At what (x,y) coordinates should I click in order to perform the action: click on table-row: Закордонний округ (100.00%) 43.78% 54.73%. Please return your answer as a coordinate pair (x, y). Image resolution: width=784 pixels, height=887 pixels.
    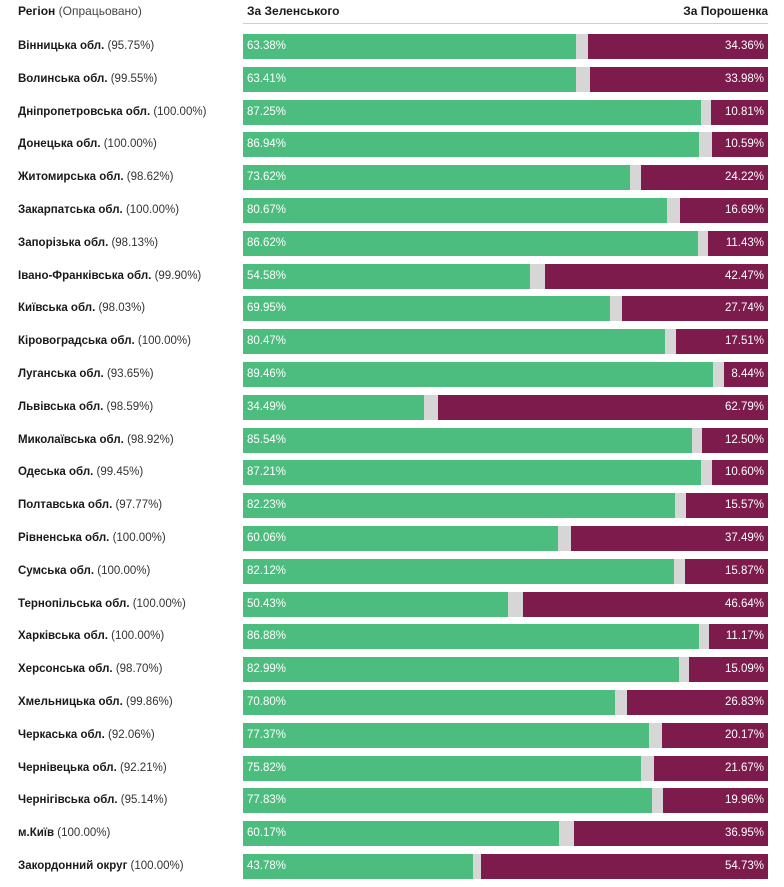
    Looking at the image, I should click on (392, 870).